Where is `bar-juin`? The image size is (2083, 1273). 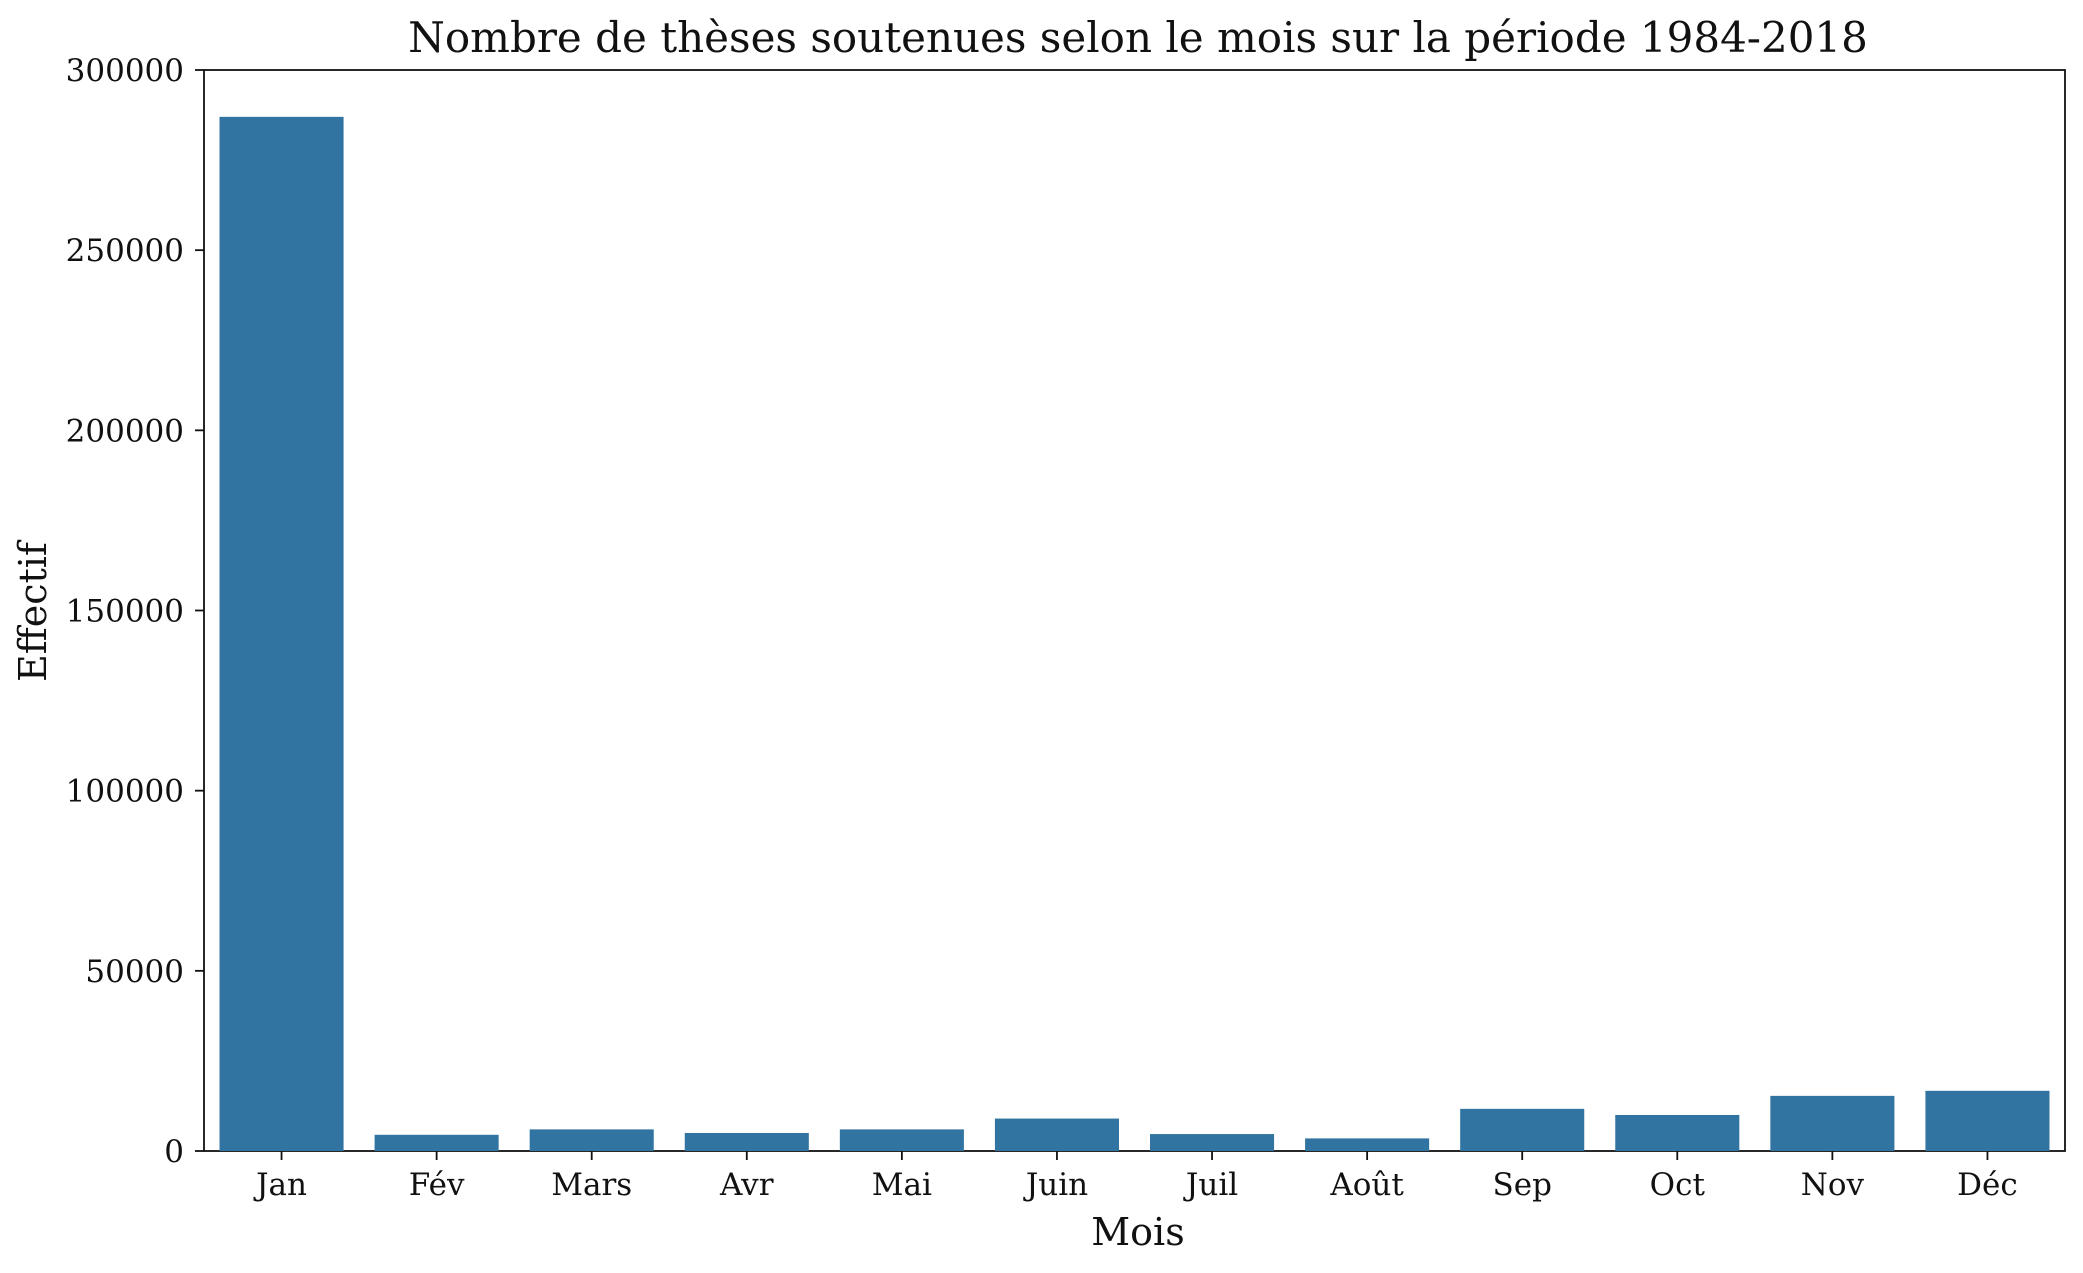
bar-juin is located at coordinates (1056, 1134).